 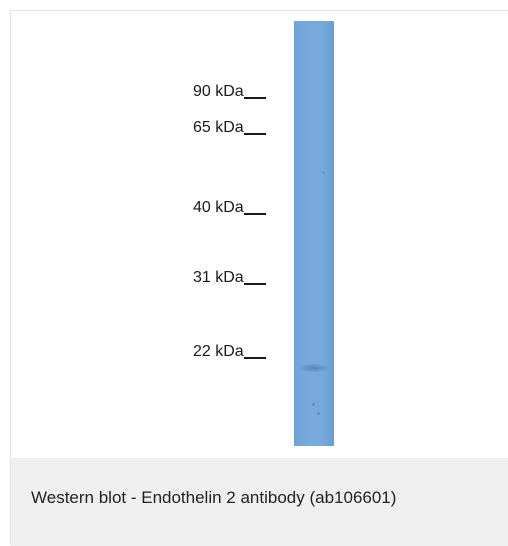 I want to click on marker-65kda: 65 kDa, so click(x=229, y=128).